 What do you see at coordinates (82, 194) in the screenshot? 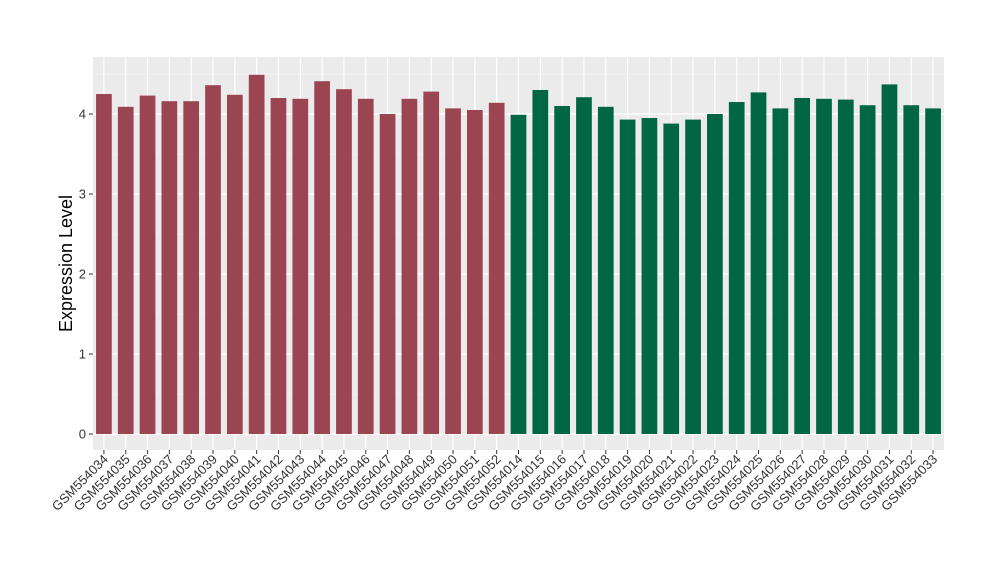
I see `y-tick-label: 3` at bounding box center [82, 194].